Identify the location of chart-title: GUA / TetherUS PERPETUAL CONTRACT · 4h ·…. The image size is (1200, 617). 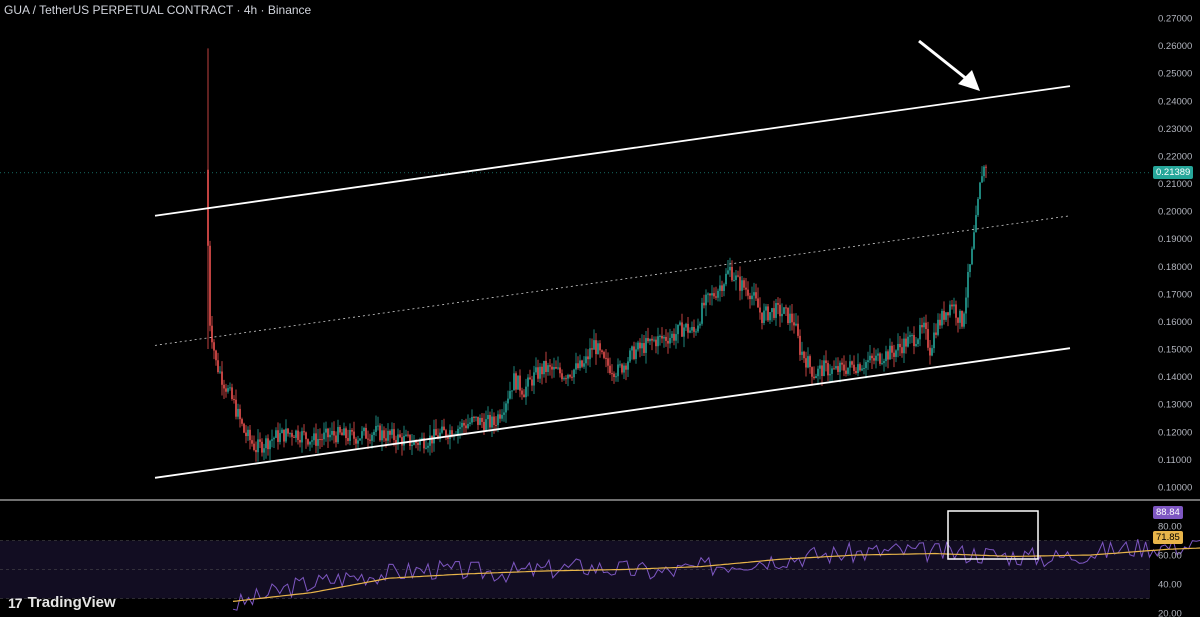
(158, 10).